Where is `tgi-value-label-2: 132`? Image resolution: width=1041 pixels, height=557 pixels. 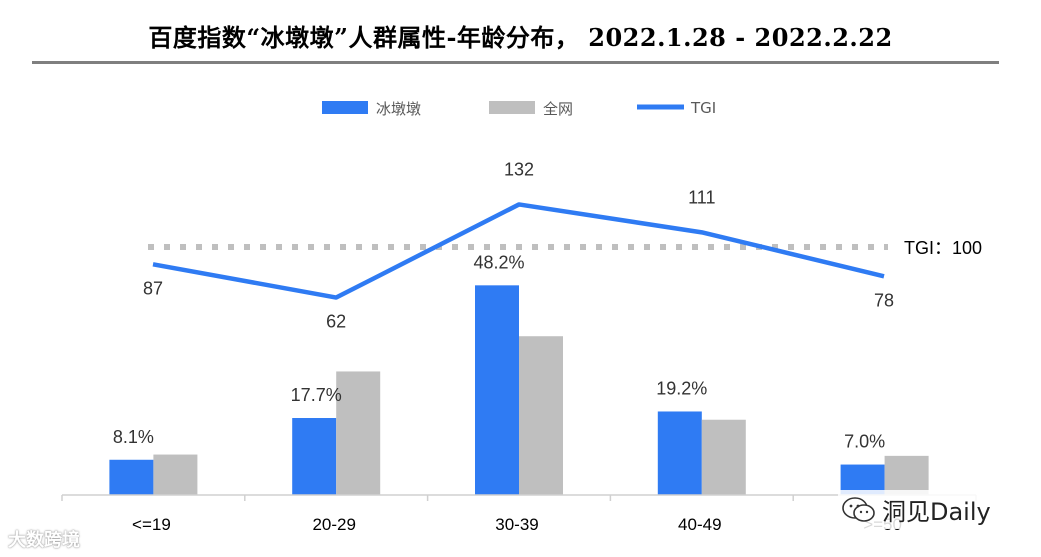
tgi-value-label-2: 132 is located at coordinates (519, 169).